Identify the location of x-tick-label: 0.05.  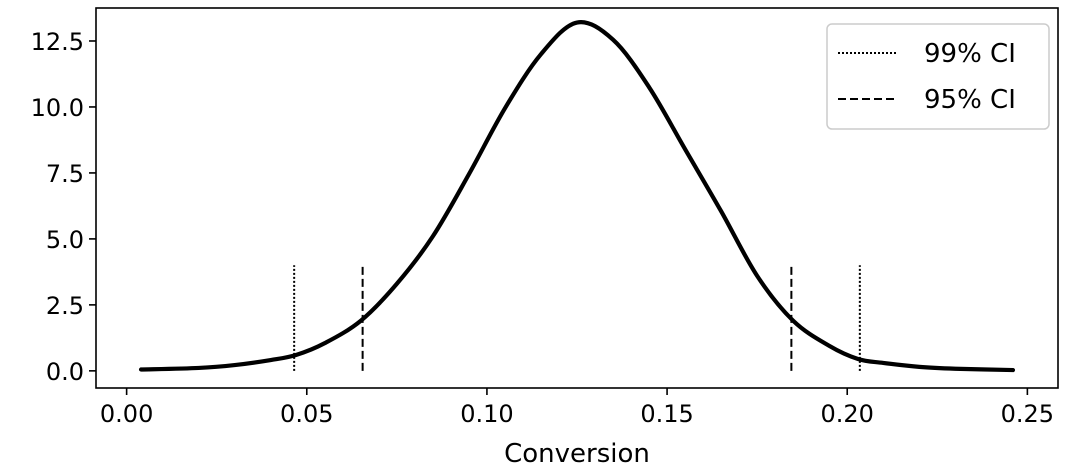
(306, 414).